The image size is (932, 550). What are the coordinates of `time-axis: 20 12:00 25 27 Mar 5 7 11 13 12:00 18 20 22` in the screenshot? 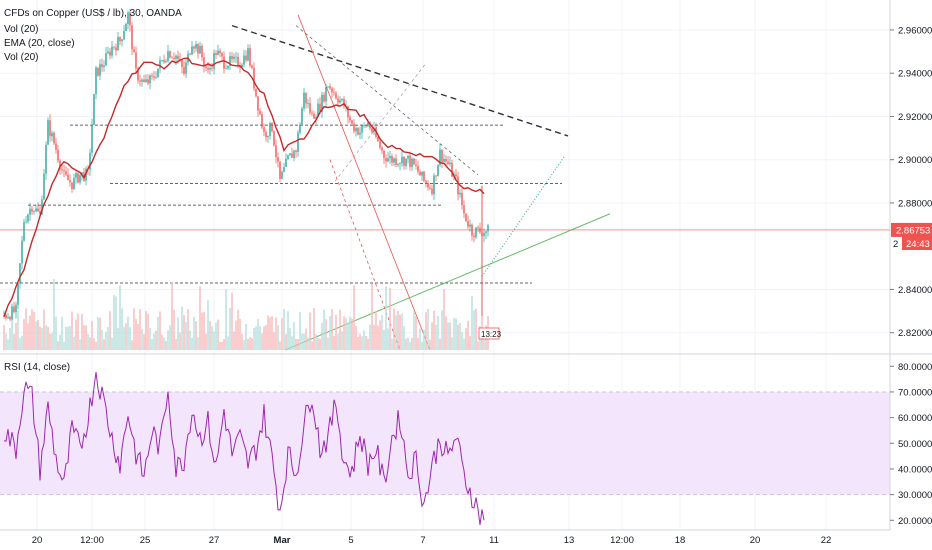 It's located at (445, 537).